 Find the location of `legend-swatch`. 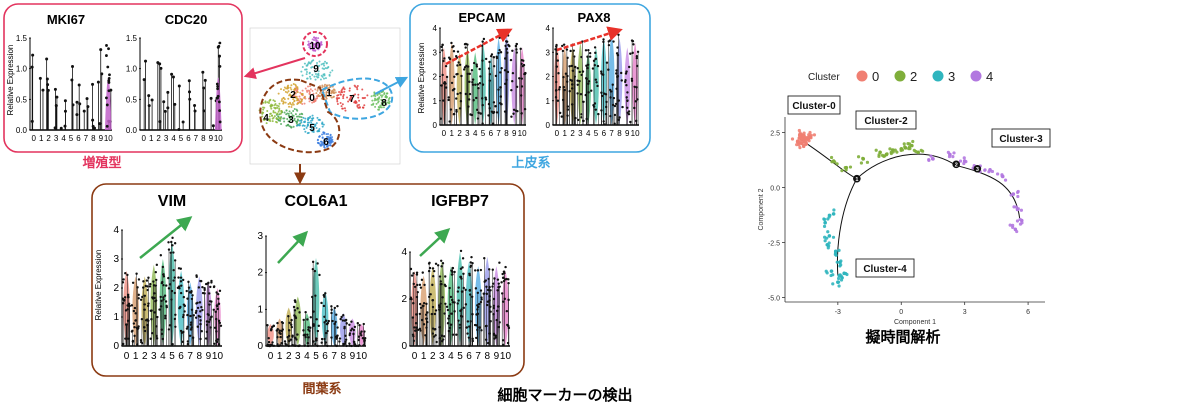

legend-swatch is located at coordinates (938, 76).